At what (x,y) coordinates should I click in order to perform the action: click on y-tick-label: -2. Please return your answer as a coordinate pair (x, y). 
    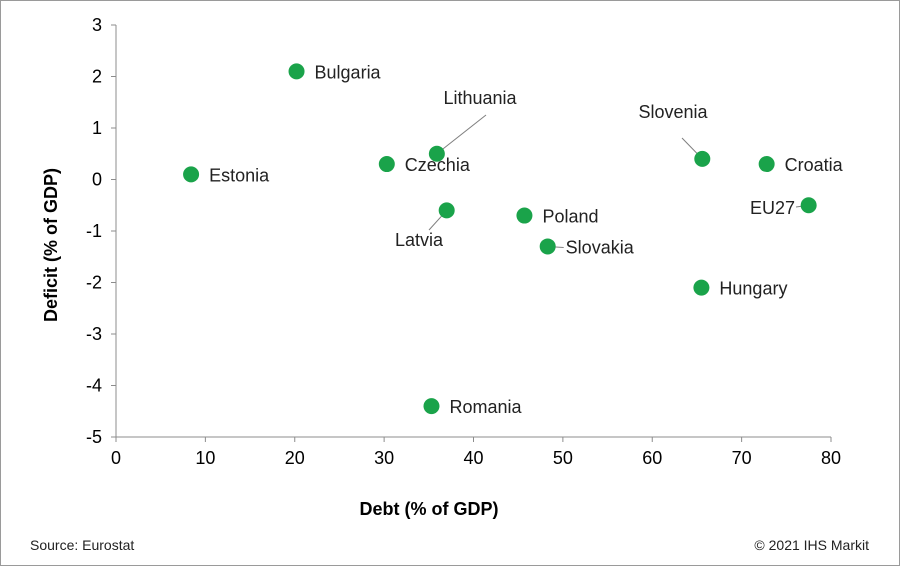
    Looking at the image, I should click on (94, 283).